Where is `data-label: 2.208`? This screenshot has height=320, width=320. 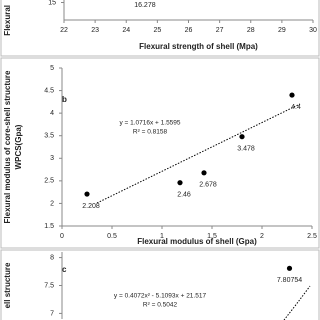 data-label: 2.208 is located at coordinates (91, 206).